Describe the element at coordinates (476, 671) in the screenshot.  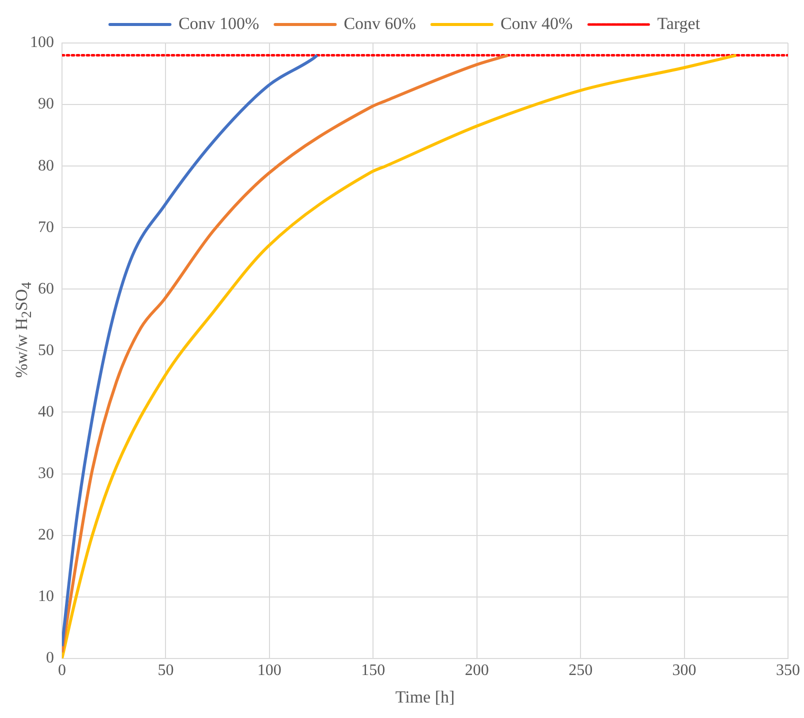
I see `x-tick-label: 200` at that location.